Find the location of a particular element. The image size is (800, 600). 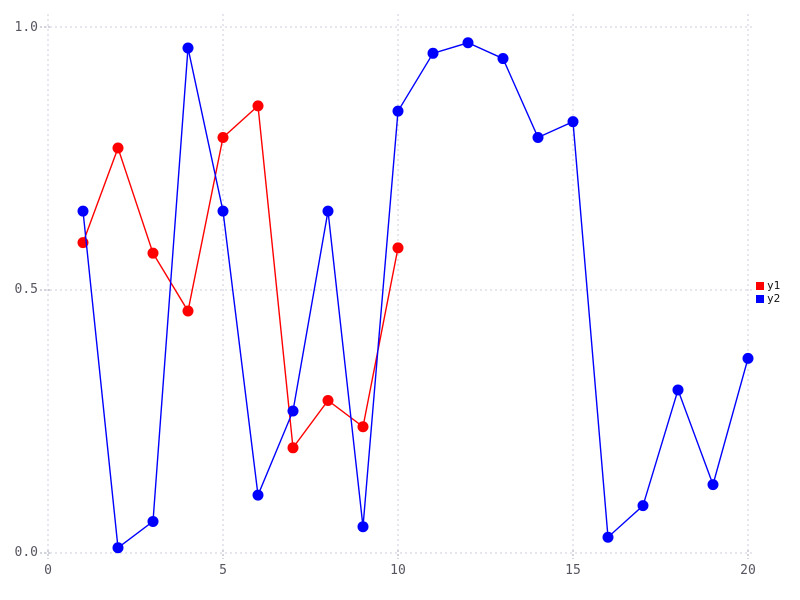

x-tick-label-15: 15 is located at coordinates (573, 570).